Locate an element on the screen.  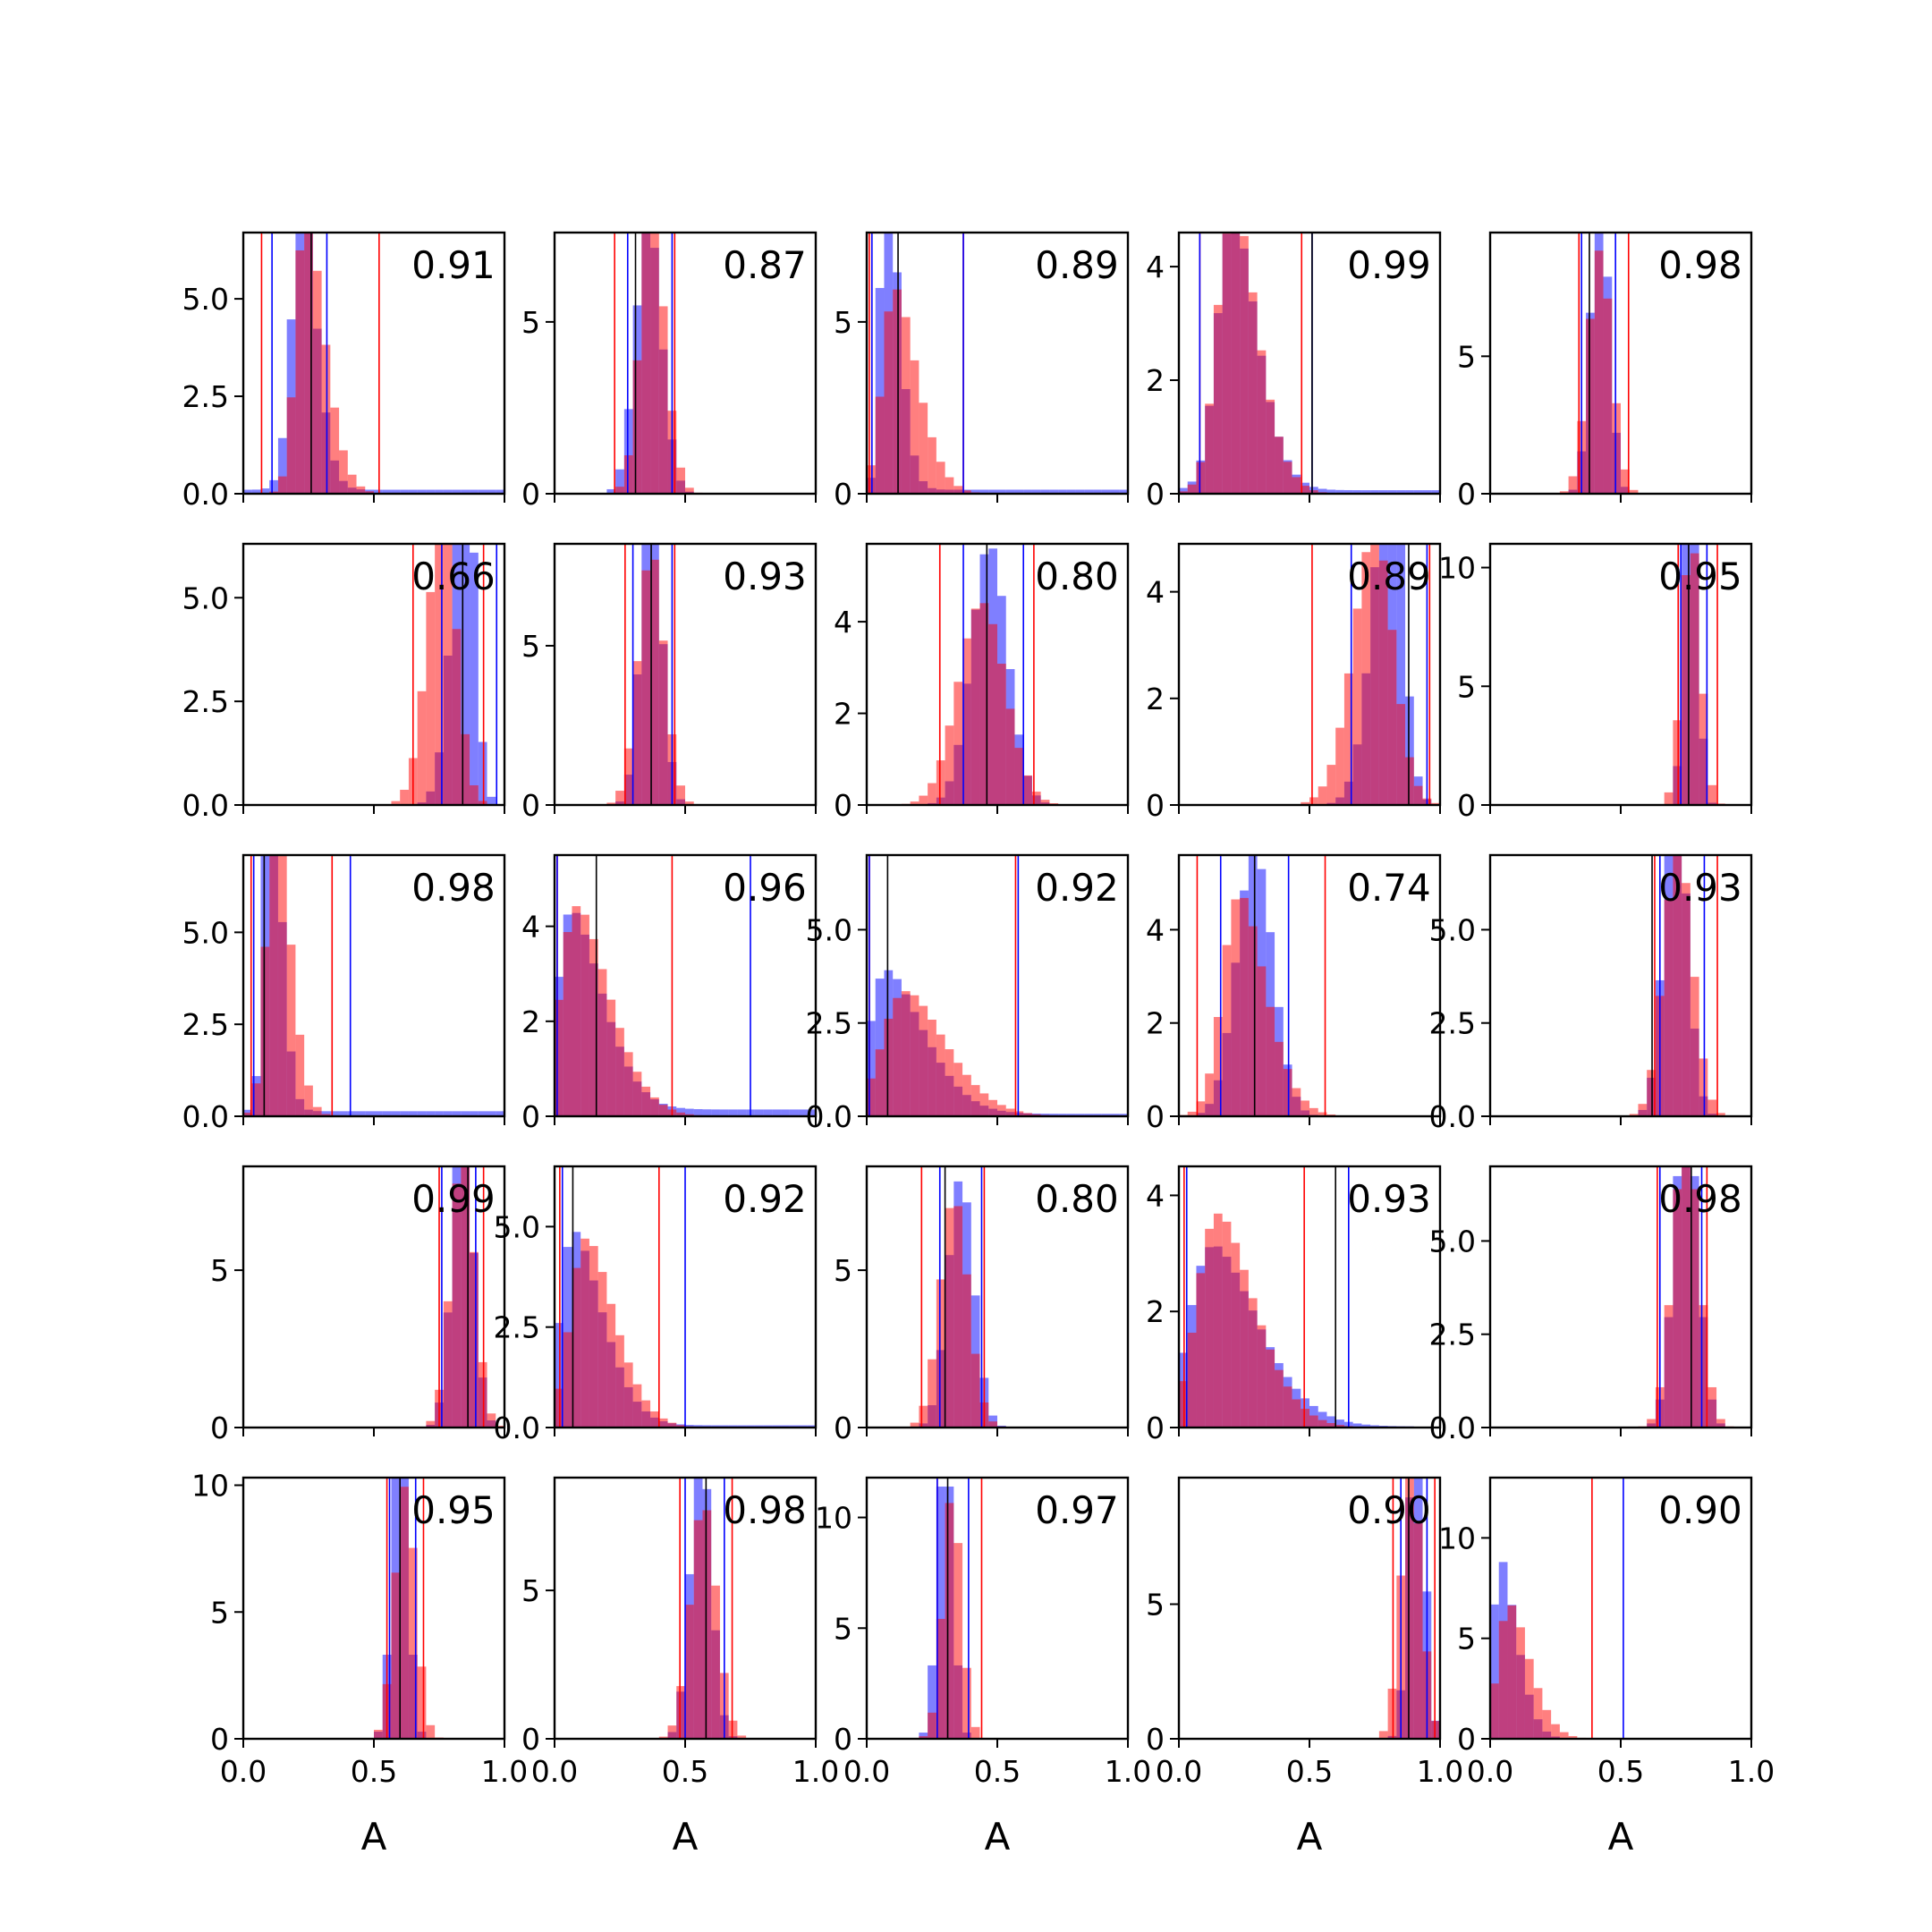
subplot-panel: 0.0 2.5 5.0 0.93 is located at coordinates (1591, 993).